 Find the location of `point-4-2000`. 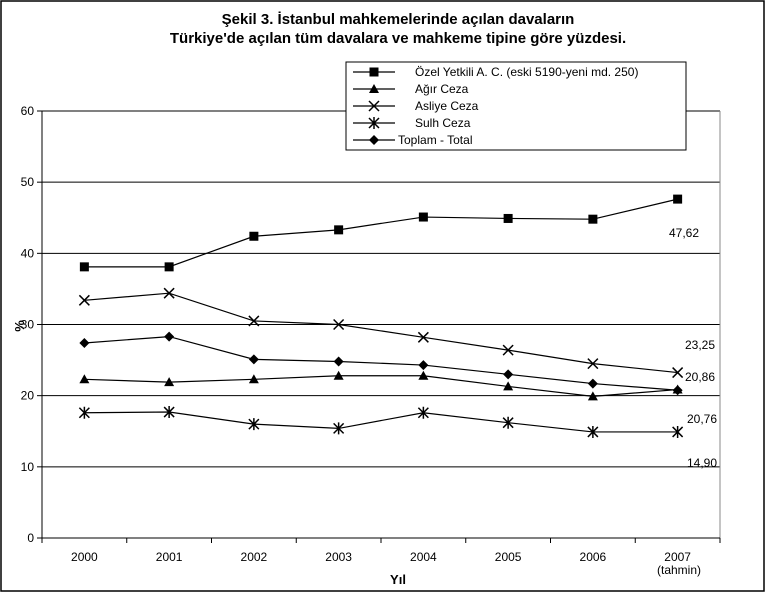

point-4-2000 is located at coordinates (84, 343).